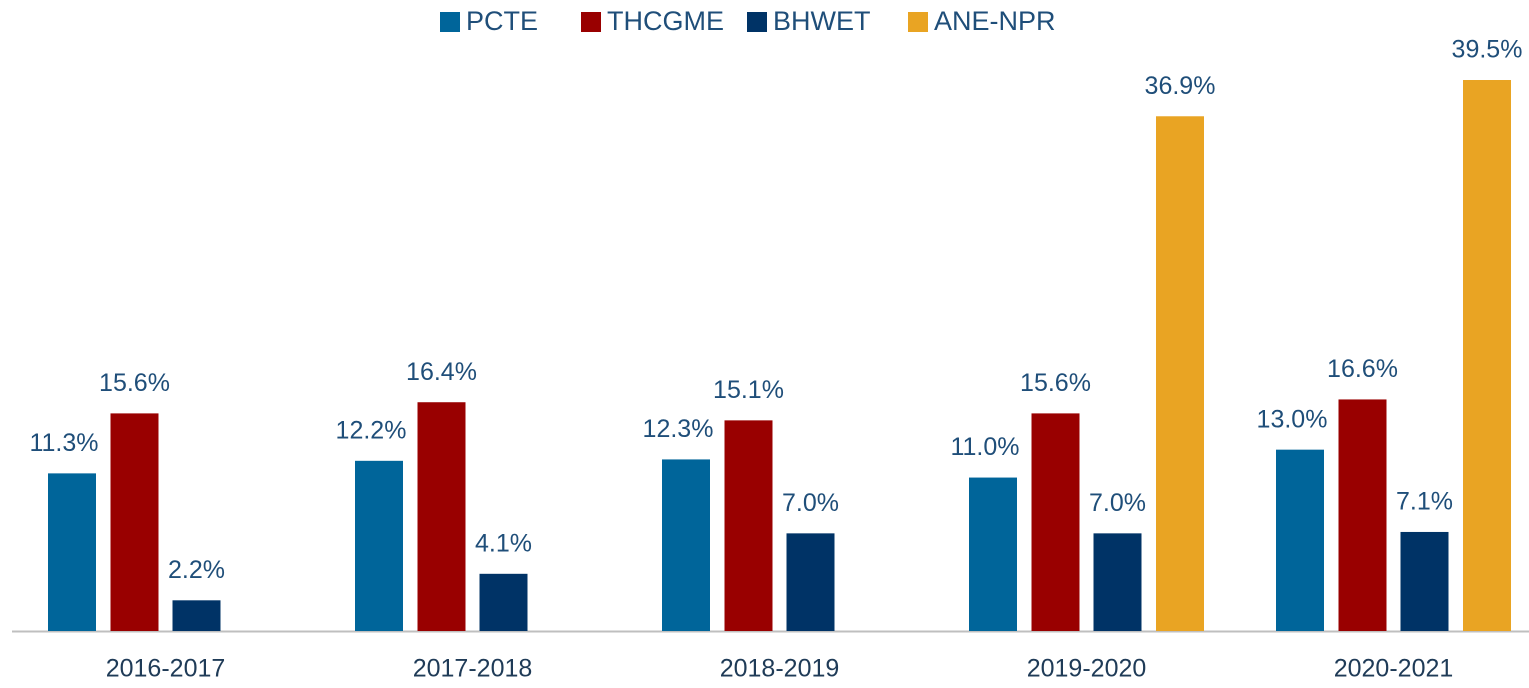 This screenshot has height=688, width=1529. I want to click on data-label: 15.1%, so click(748, 390).